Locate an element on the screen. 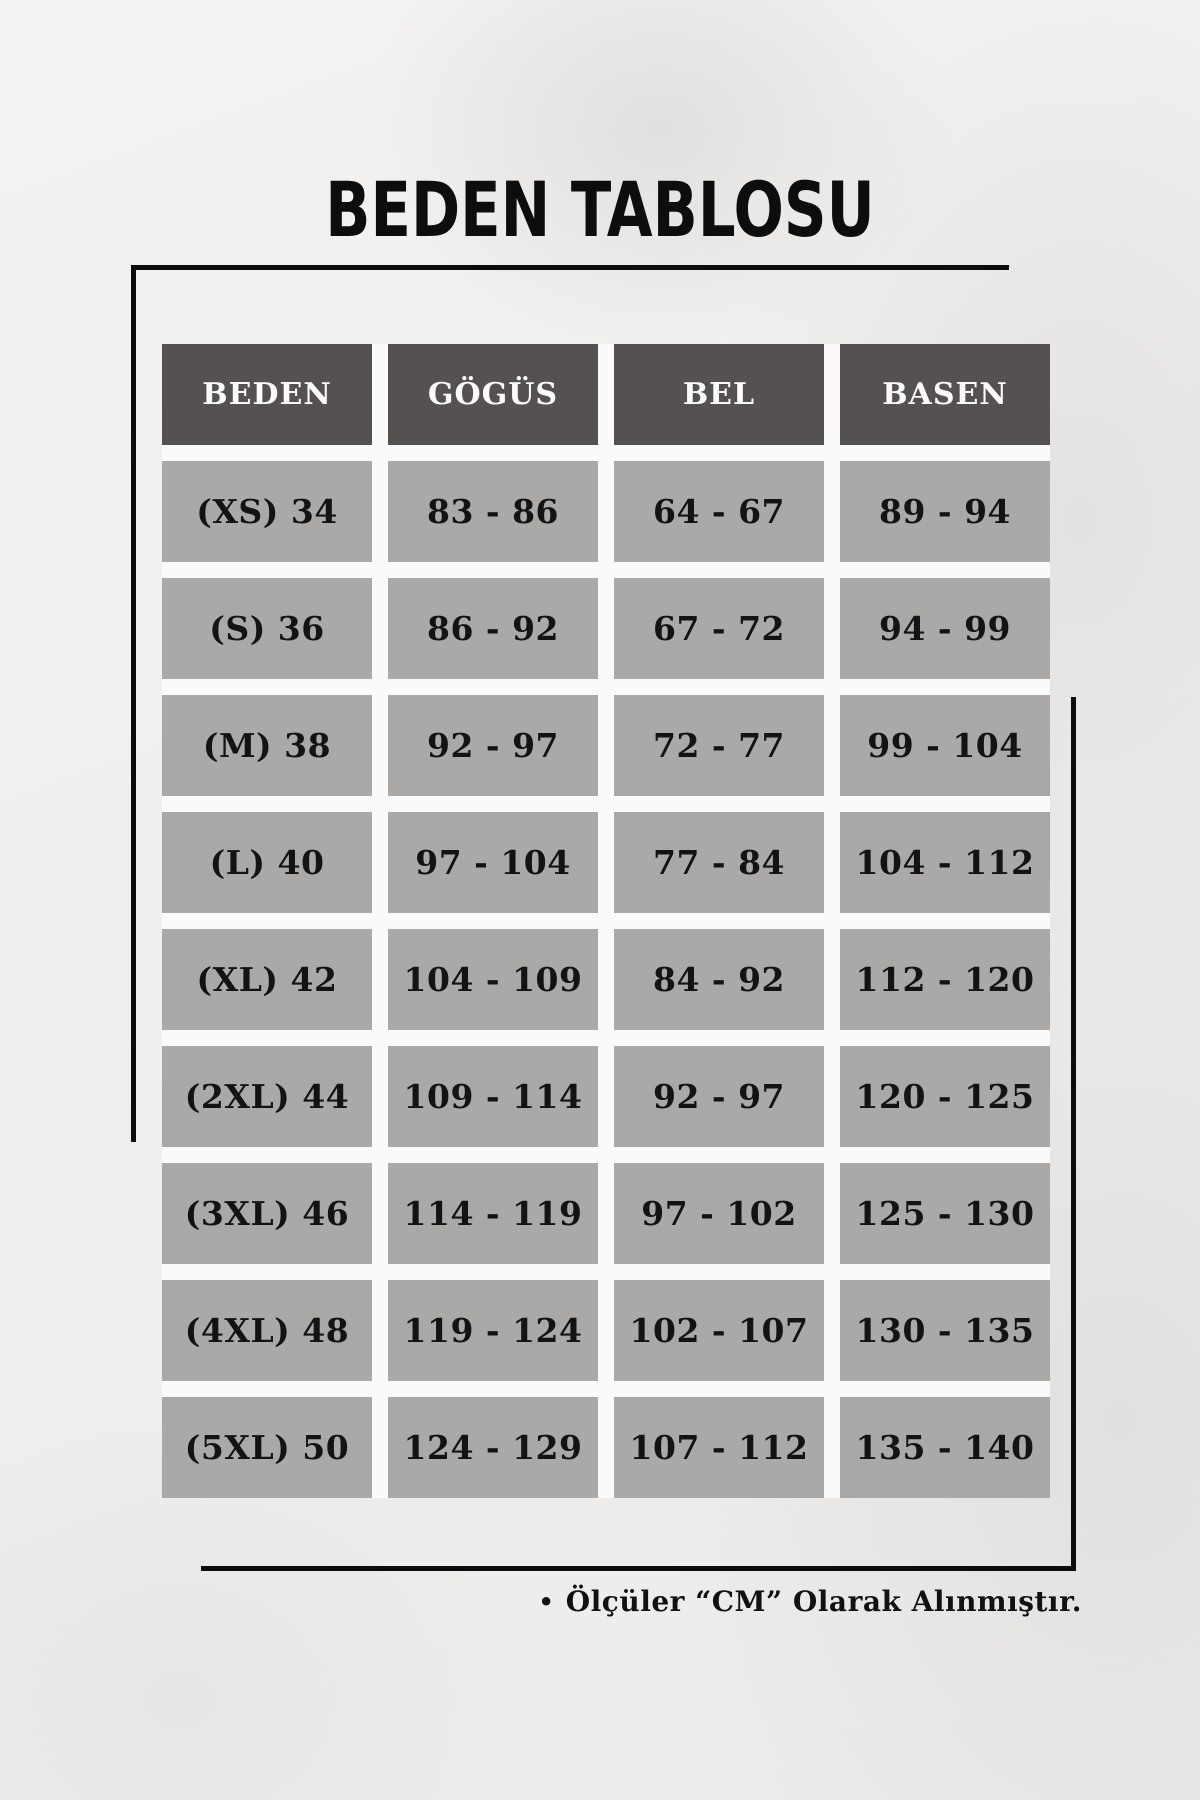 This screenshot has height=1800, width=1200. table-cell: 119 - 124 is located at coordinates (493, 1330).